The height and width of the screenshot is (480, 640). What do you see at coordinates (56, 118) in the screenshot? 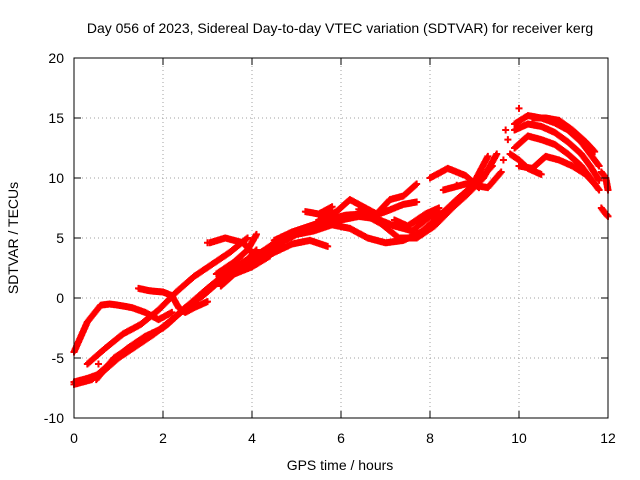
I see `y-tick-label: 15` at bounding box center [56, 118].